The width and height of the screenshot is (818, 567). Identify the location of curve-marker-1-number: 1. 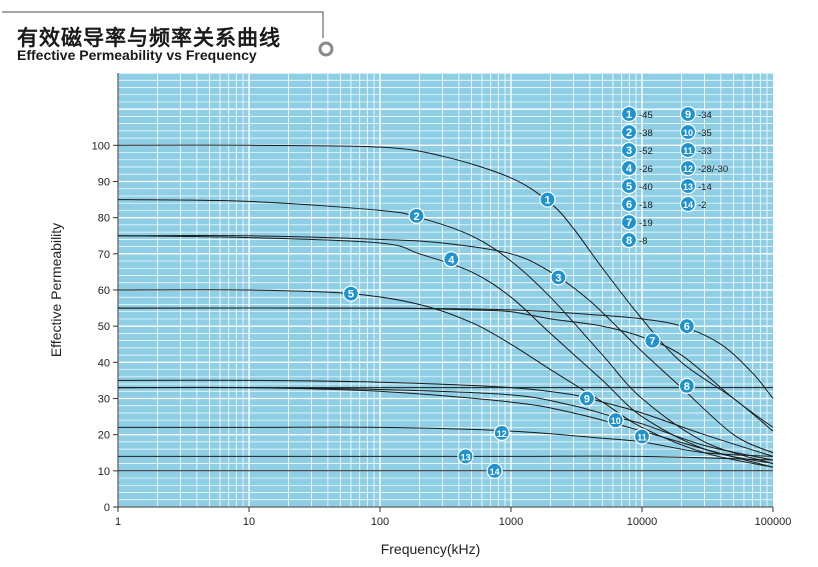
(547, 201).